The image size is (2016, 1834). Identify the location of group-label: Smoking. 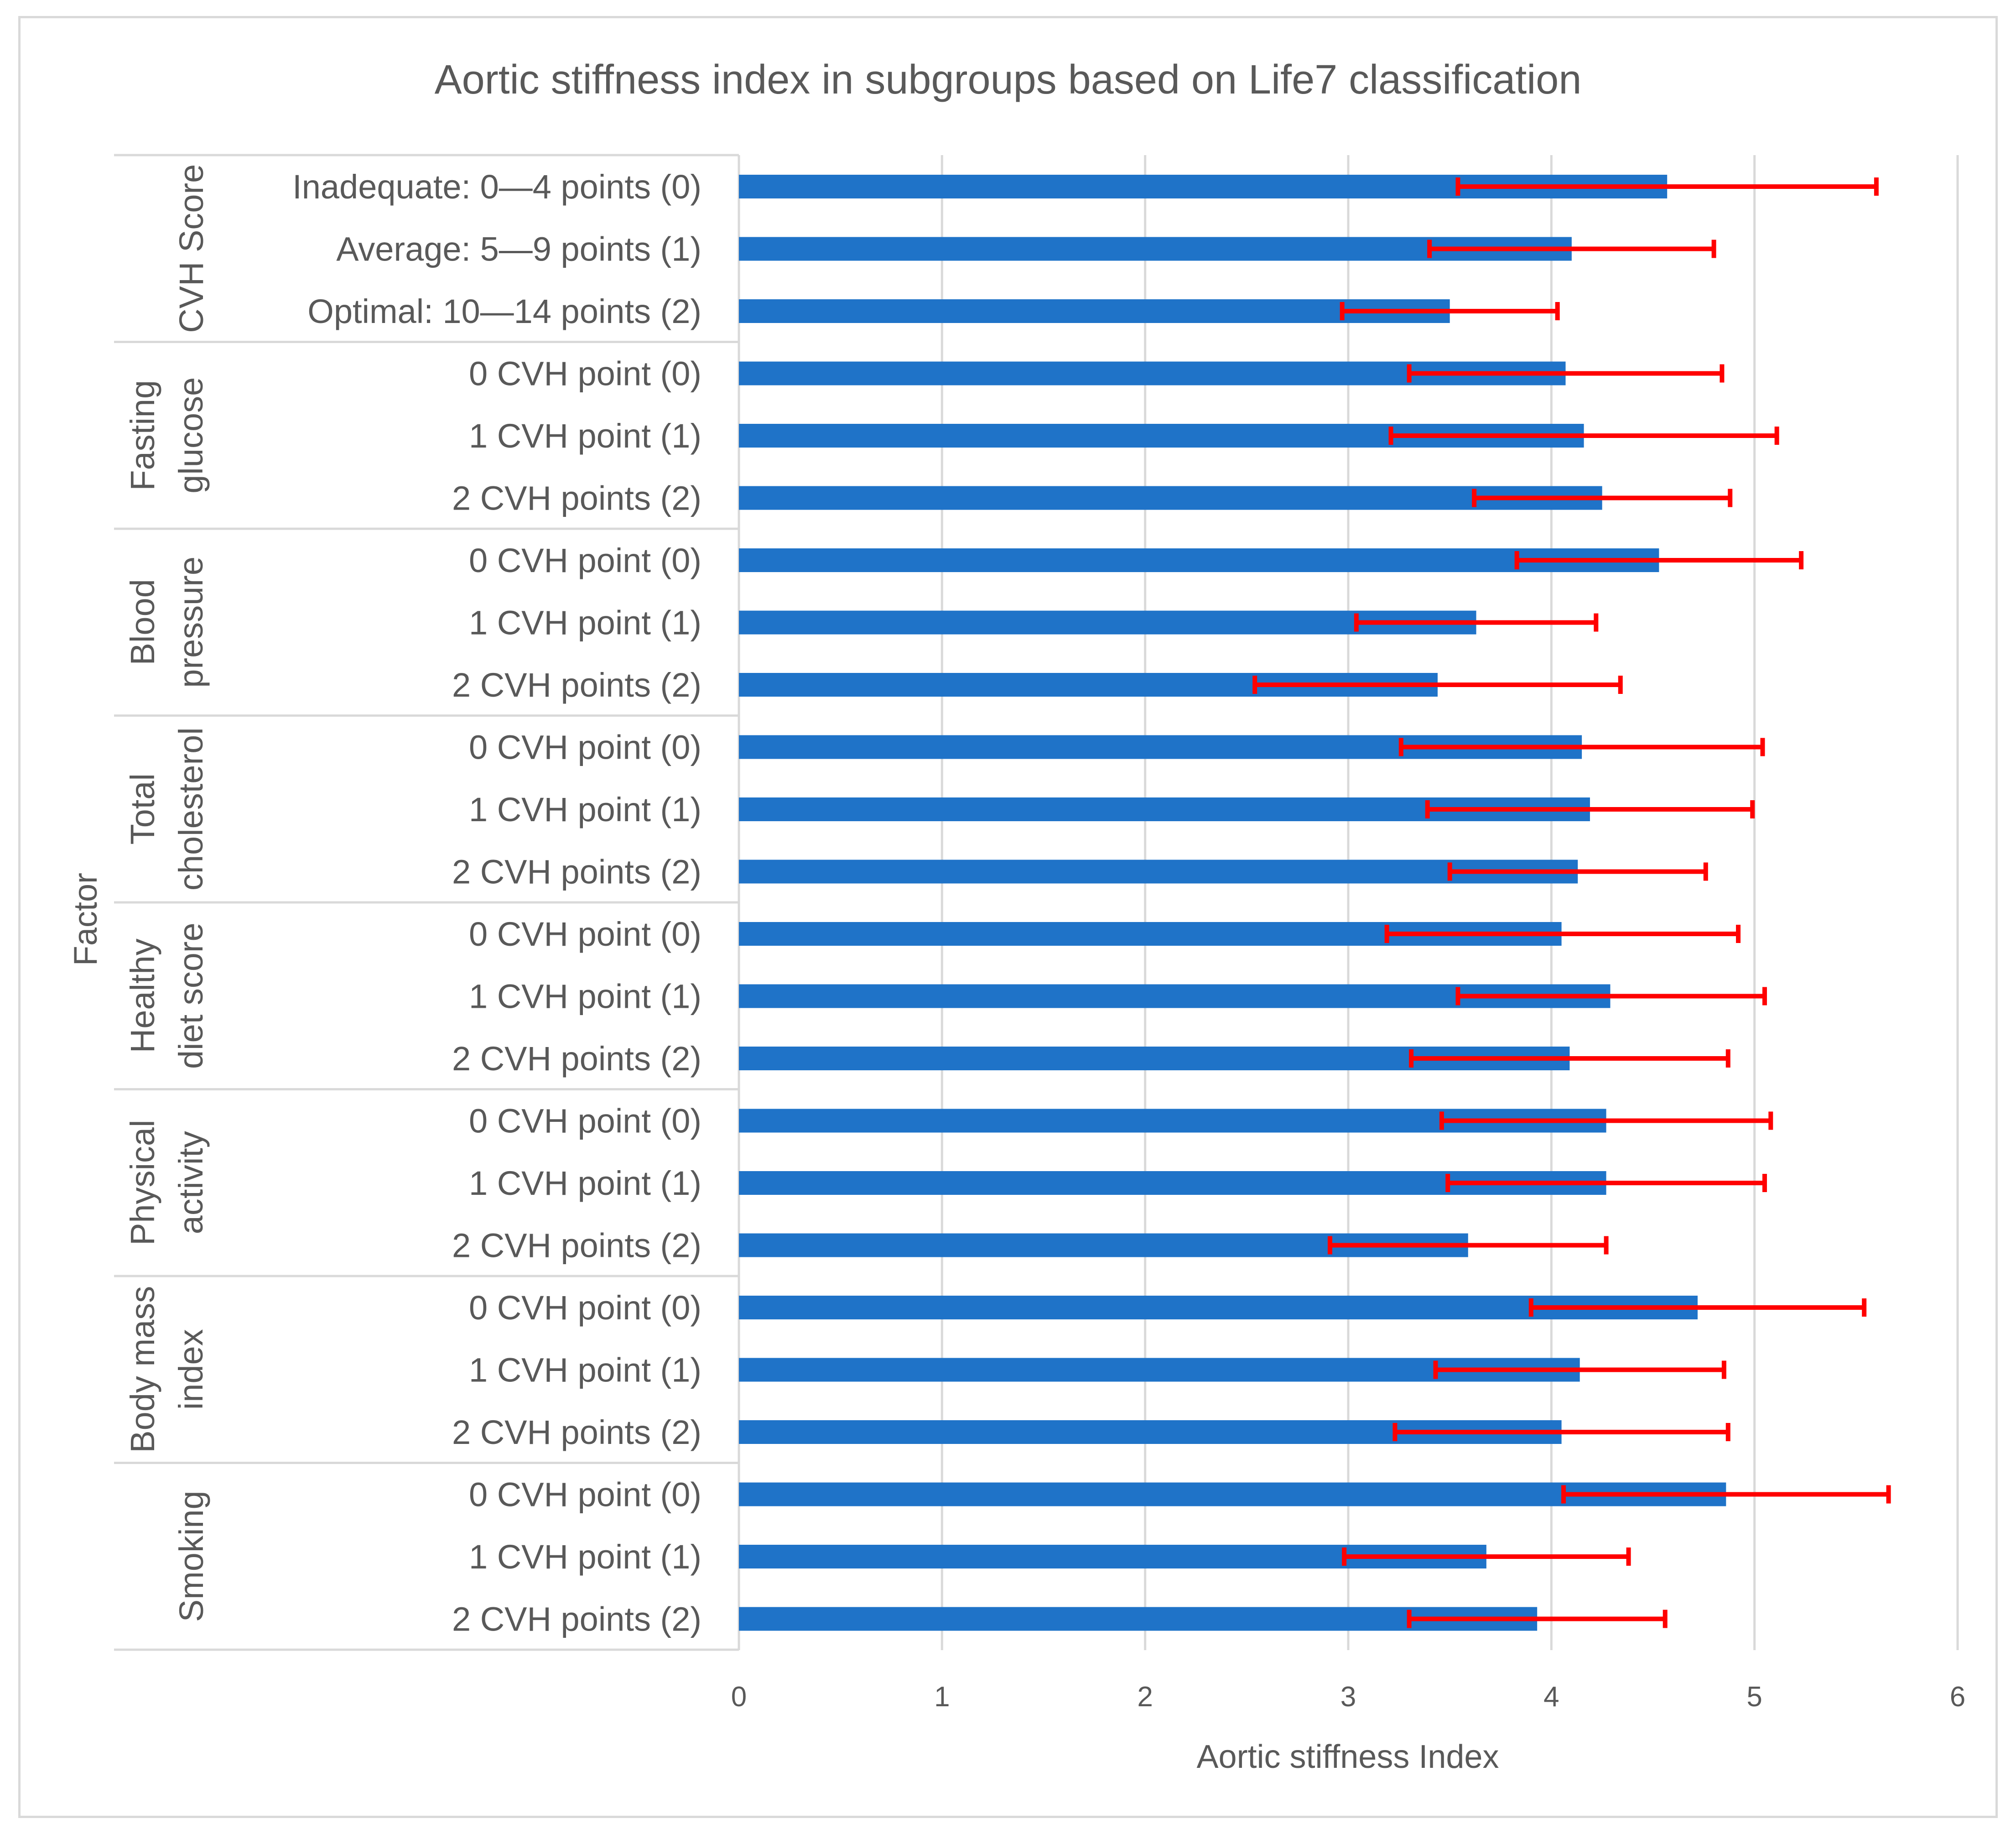
(191, 1556).